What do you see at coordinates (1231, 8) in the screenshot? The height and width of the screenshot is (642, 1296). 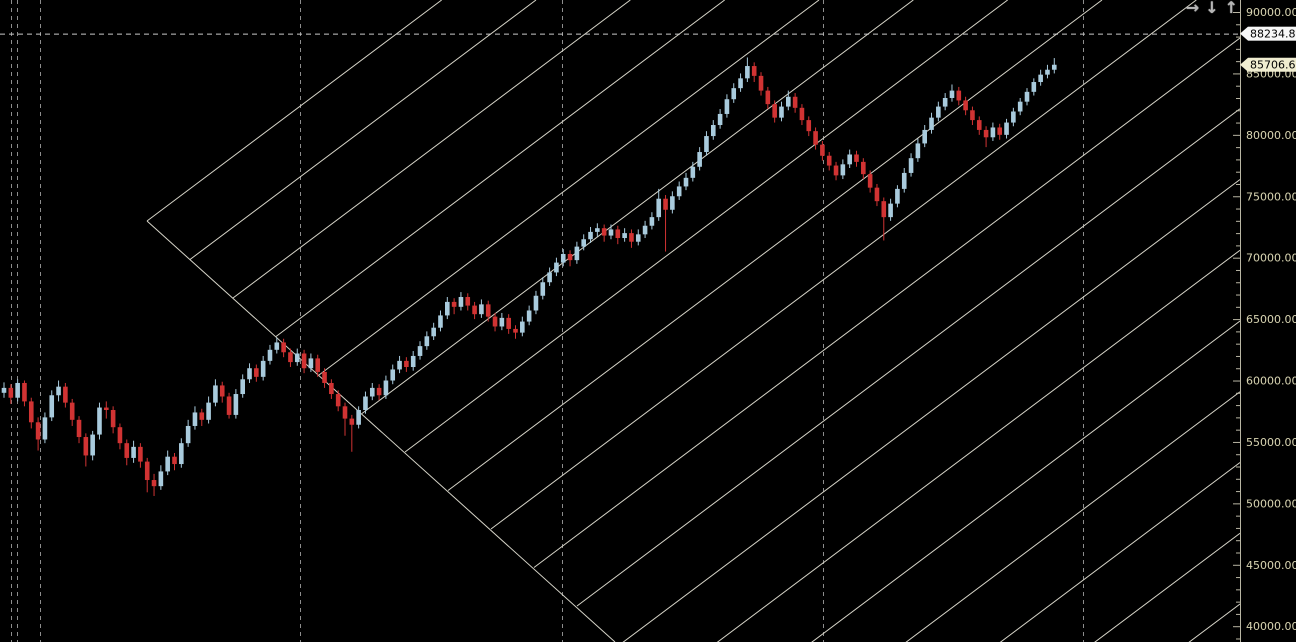 I see `scroll-up-icon: ↑` at bounding box center [1231, 8].